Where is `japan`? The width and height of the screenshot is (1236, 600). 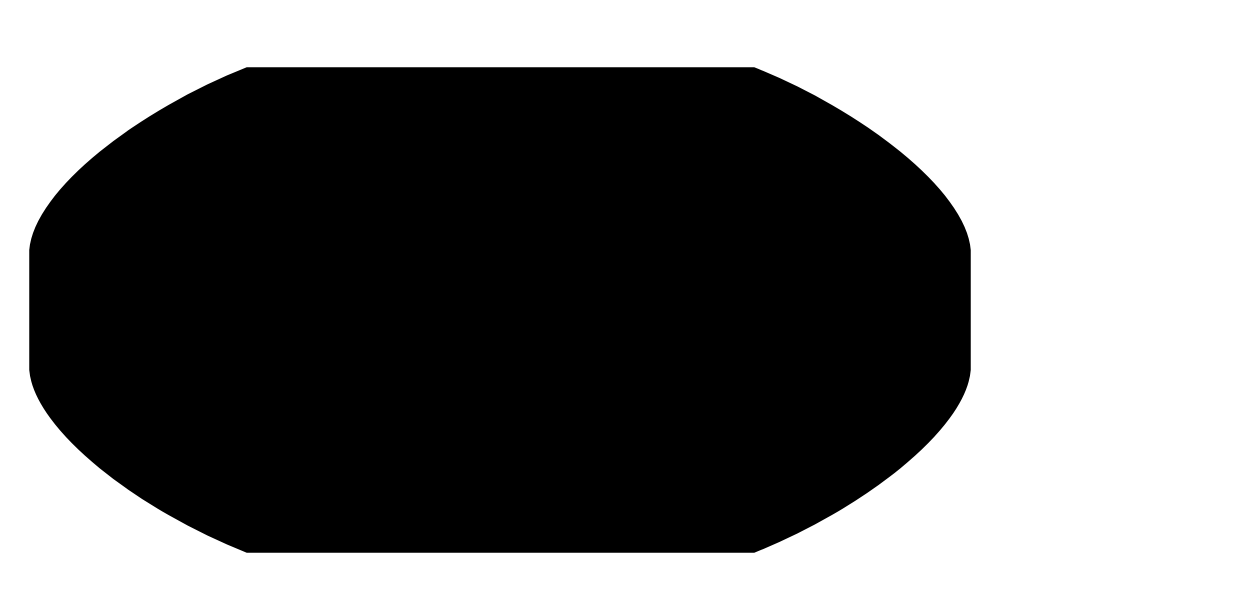 japan is located at coordinates (843, 182).